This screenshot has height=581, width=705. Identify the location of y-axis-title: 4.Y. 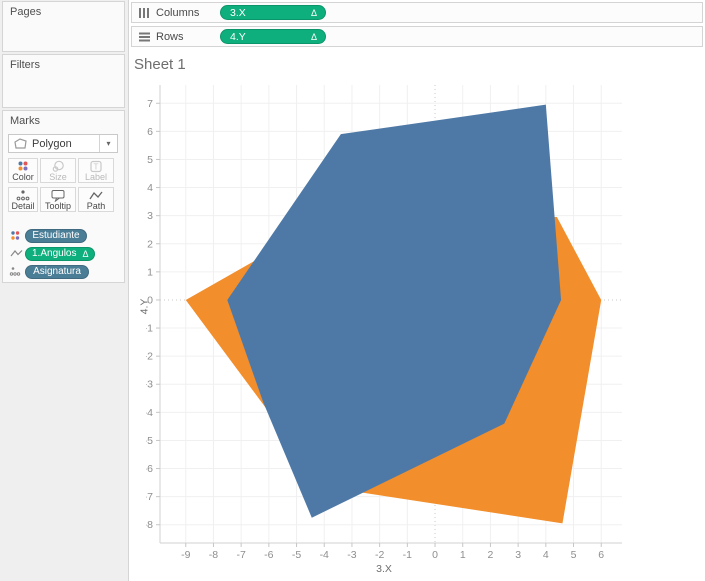
(144, 306).